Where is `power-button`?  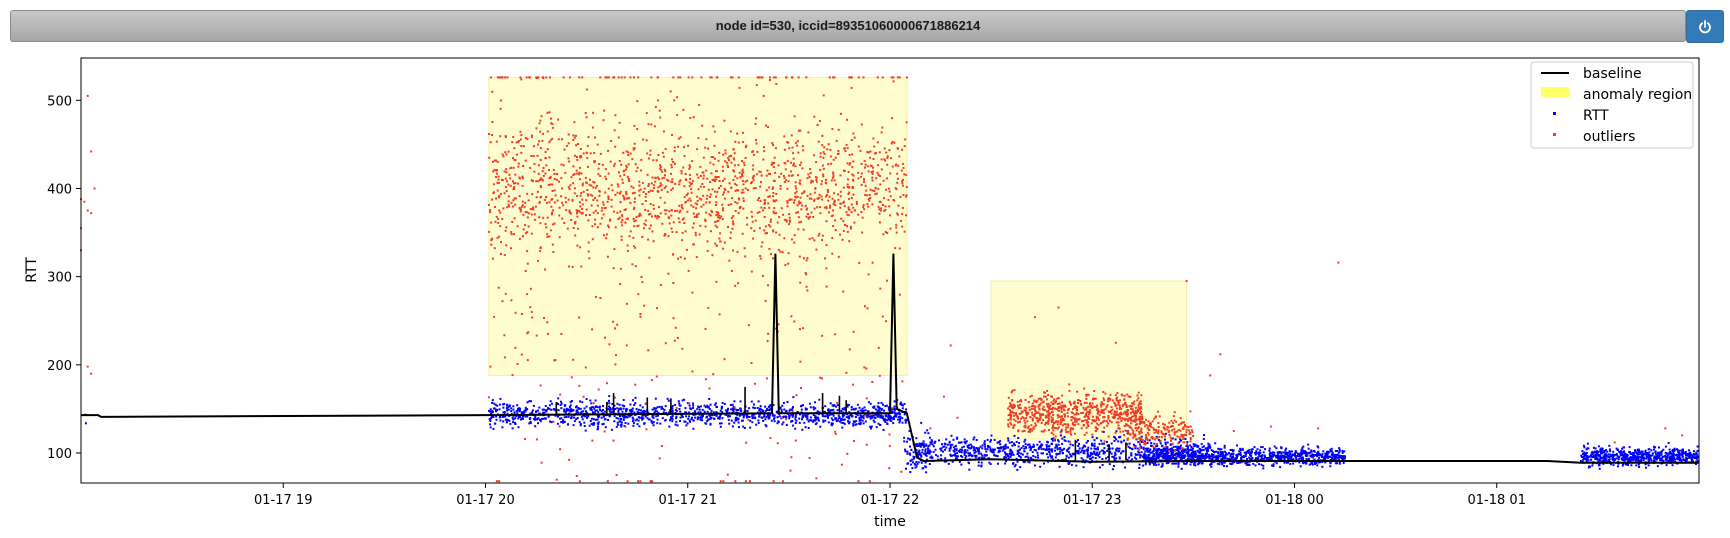
power-button is located at coordinates (1705, 26).